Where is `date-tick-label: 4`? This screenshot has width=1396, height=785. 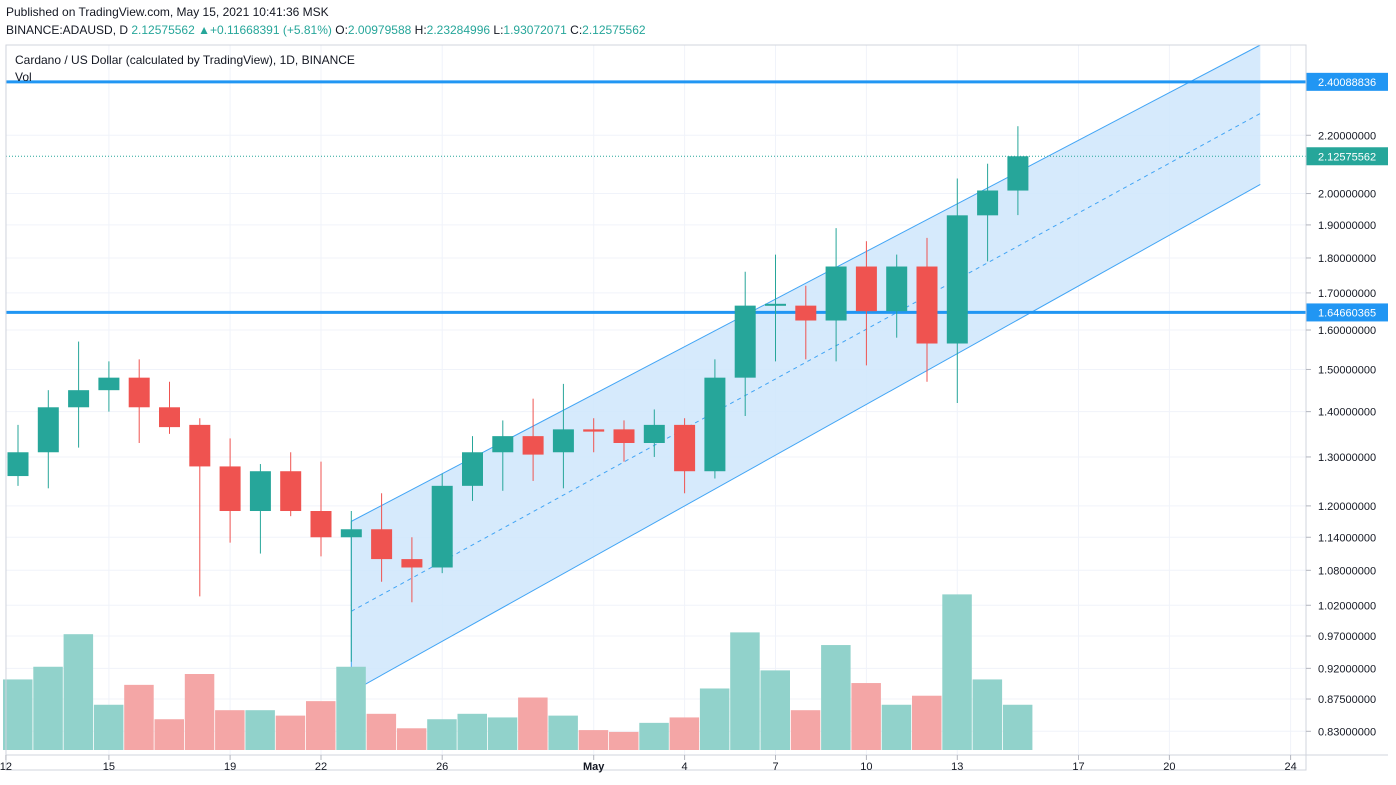 date-tick-label: 4 is located at coordinates (685, 767).